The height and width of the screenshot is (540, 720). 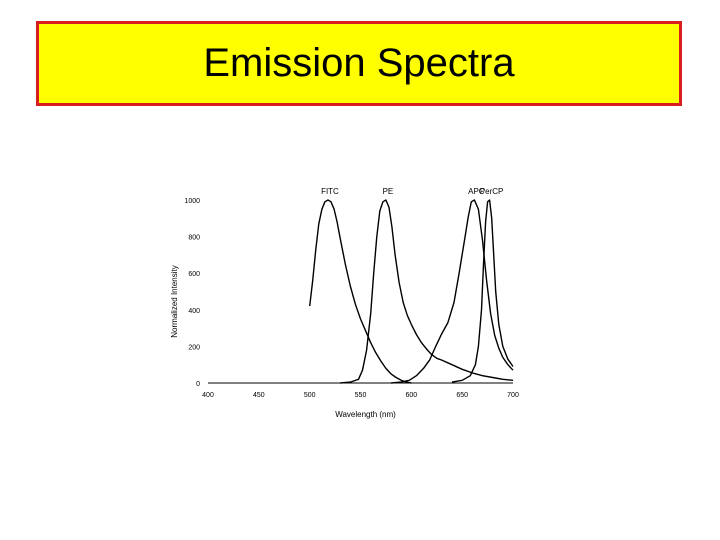 I want to click on series-label-percp: PerCP, so click(x=492, y=191).